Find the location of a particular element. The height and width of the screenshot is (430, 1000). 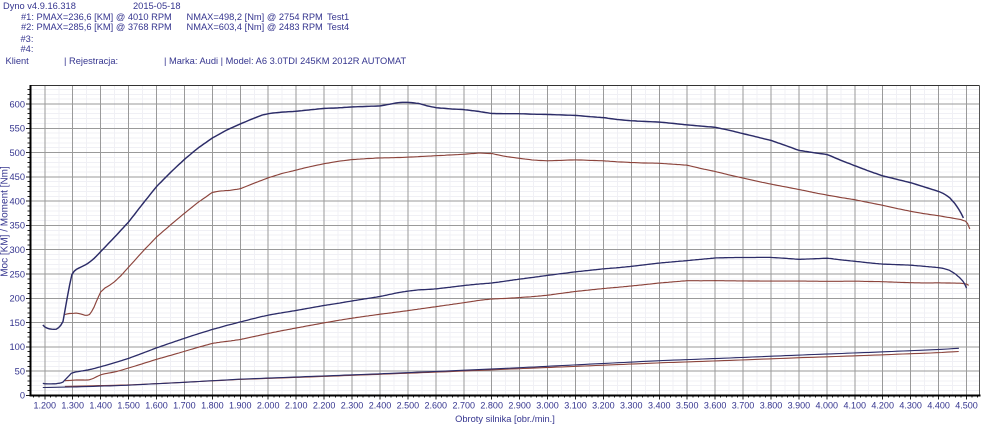

svg-text: 2.100 is located at coordinates (296, 406).